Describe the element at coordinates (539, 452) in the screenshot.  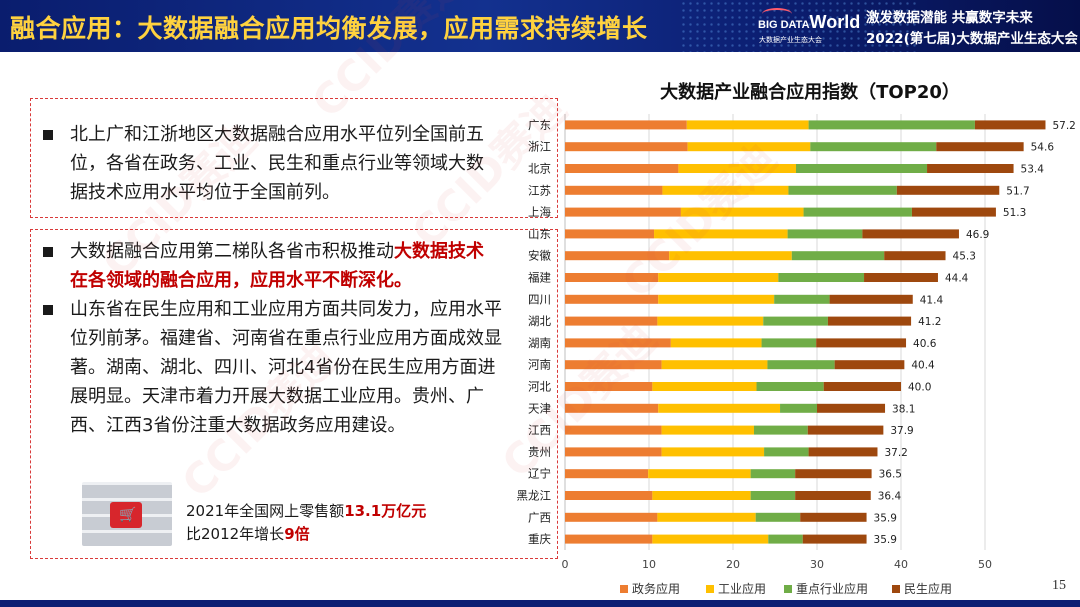
I see `category-label: 贵州` at that location.